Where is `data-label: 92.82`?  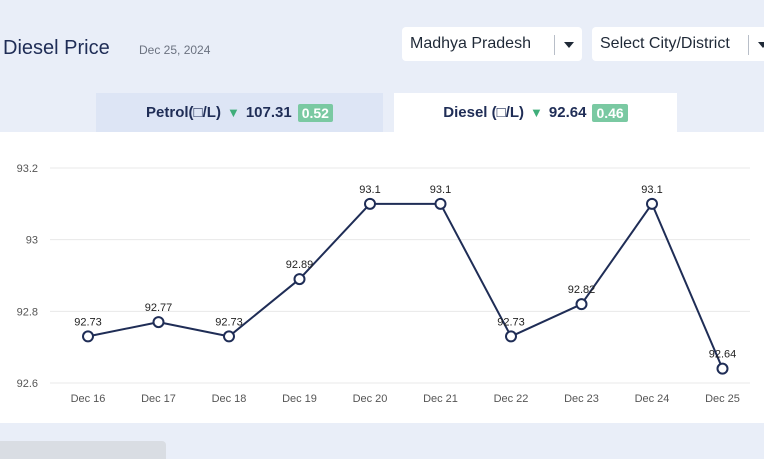
data-label: 92.82 is located at coordinates (582, 290).